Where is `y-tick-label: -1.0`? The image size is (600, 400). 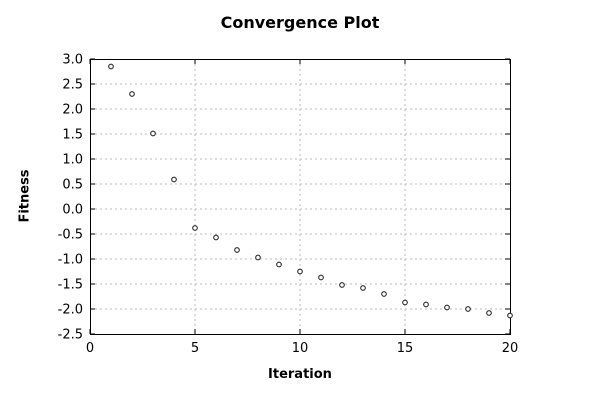 y-tick-label: -1.0 is located at coordinates (70, 260).